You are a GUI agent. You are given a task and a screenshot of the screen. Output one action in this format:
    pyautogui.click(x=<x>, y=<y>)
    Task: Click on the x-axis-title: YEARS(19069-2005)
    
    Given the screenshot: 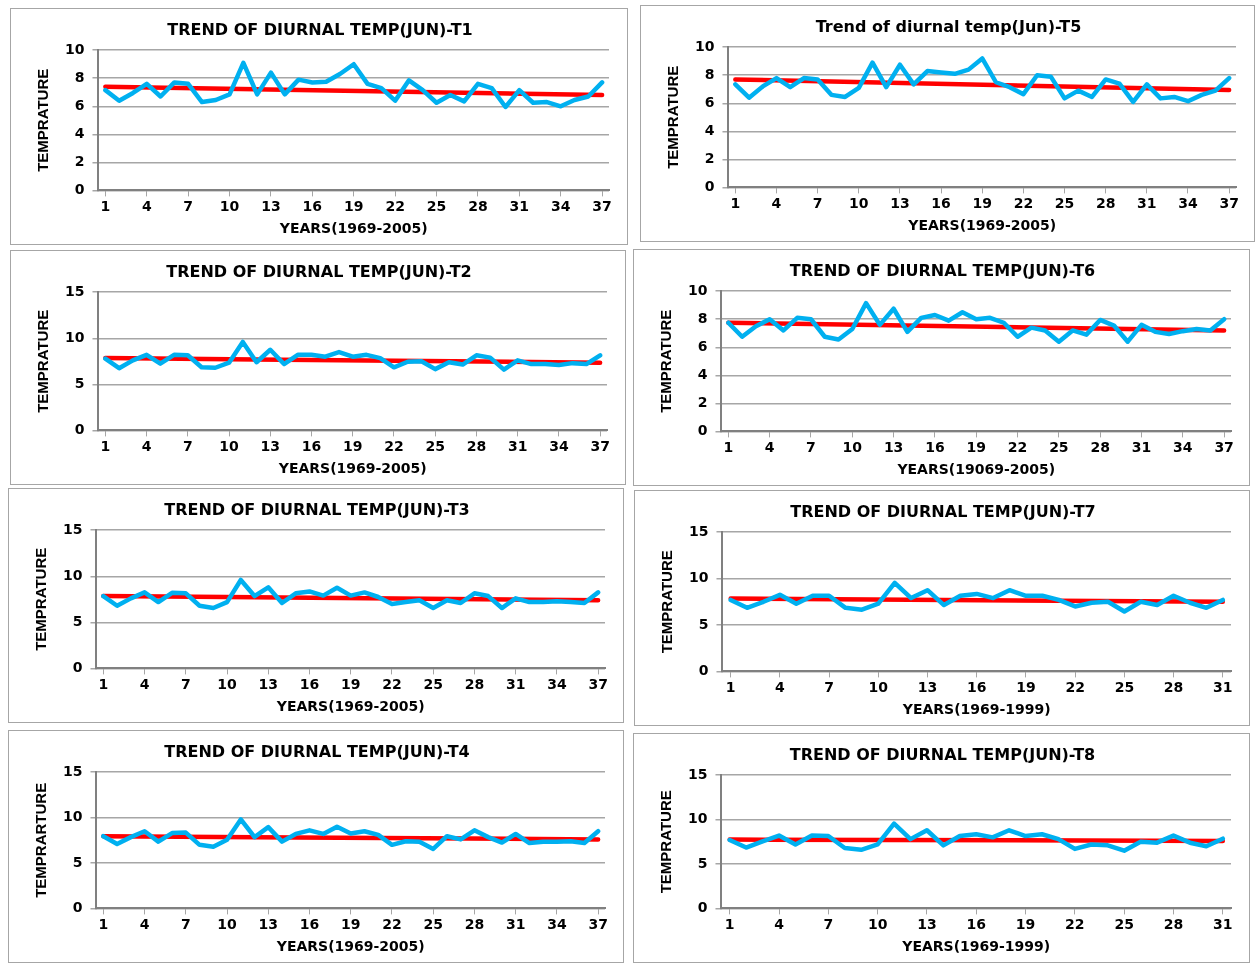 What is the action you would take?
    pyautogui.click(x=976, y=469)
    